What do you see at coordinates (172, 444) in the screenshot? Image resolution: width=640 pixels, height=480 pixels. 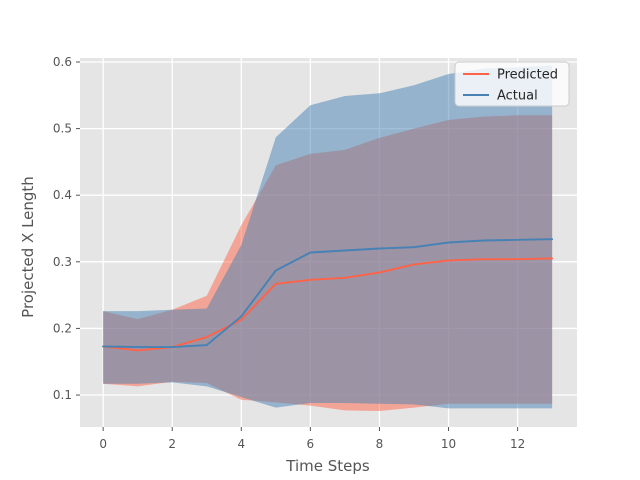 I see `x-tick-label: 2` at bounding box center [172, 444].